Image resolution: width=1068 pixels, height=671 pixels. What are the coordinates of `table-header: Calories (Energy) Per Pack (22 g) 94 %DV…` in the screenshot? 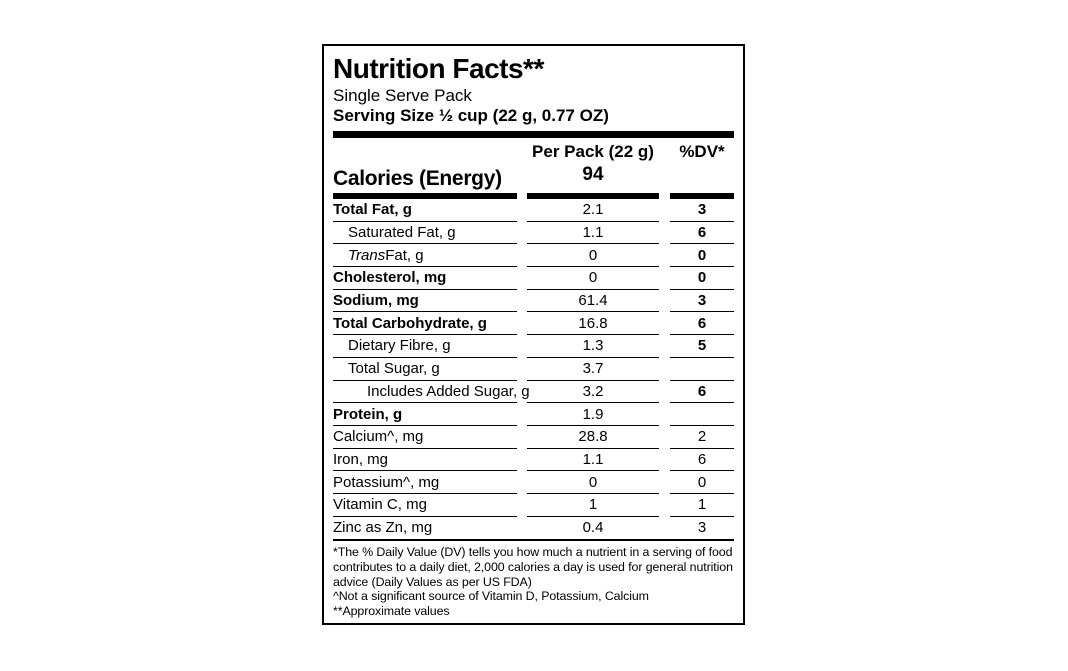 It's located at (533, 167).